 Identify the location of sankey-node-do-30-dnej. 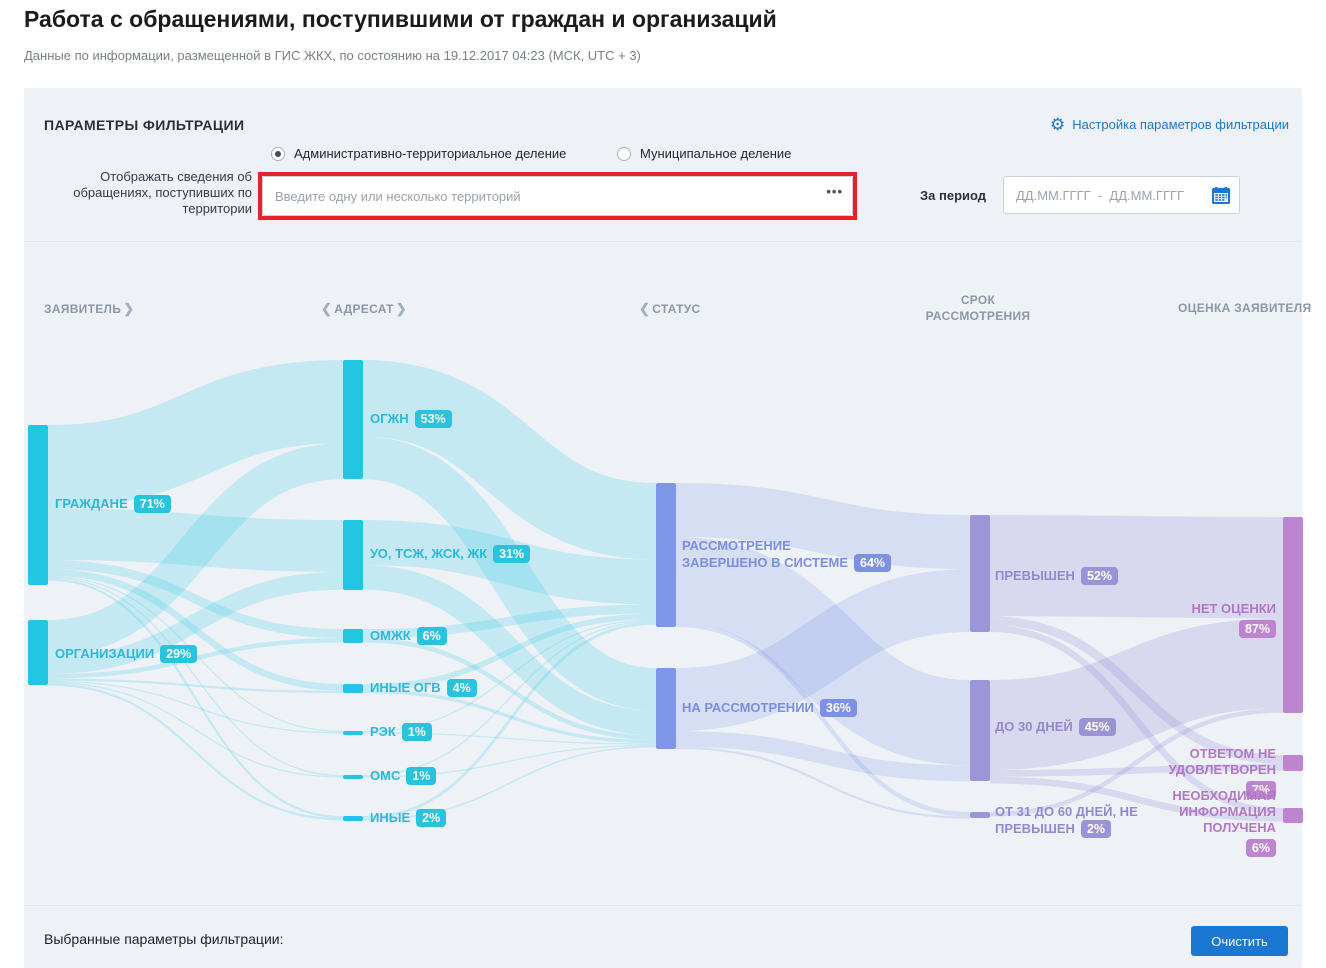
(980, 730).